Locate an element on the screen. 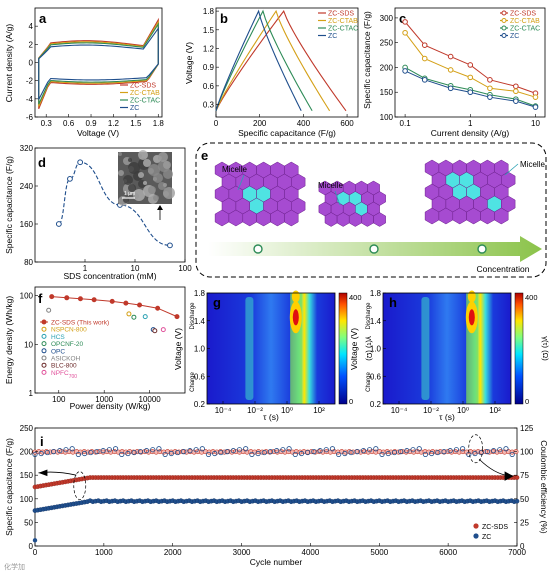  cycling-x-tick-label: 1000 is located at coordinates (104, 552).